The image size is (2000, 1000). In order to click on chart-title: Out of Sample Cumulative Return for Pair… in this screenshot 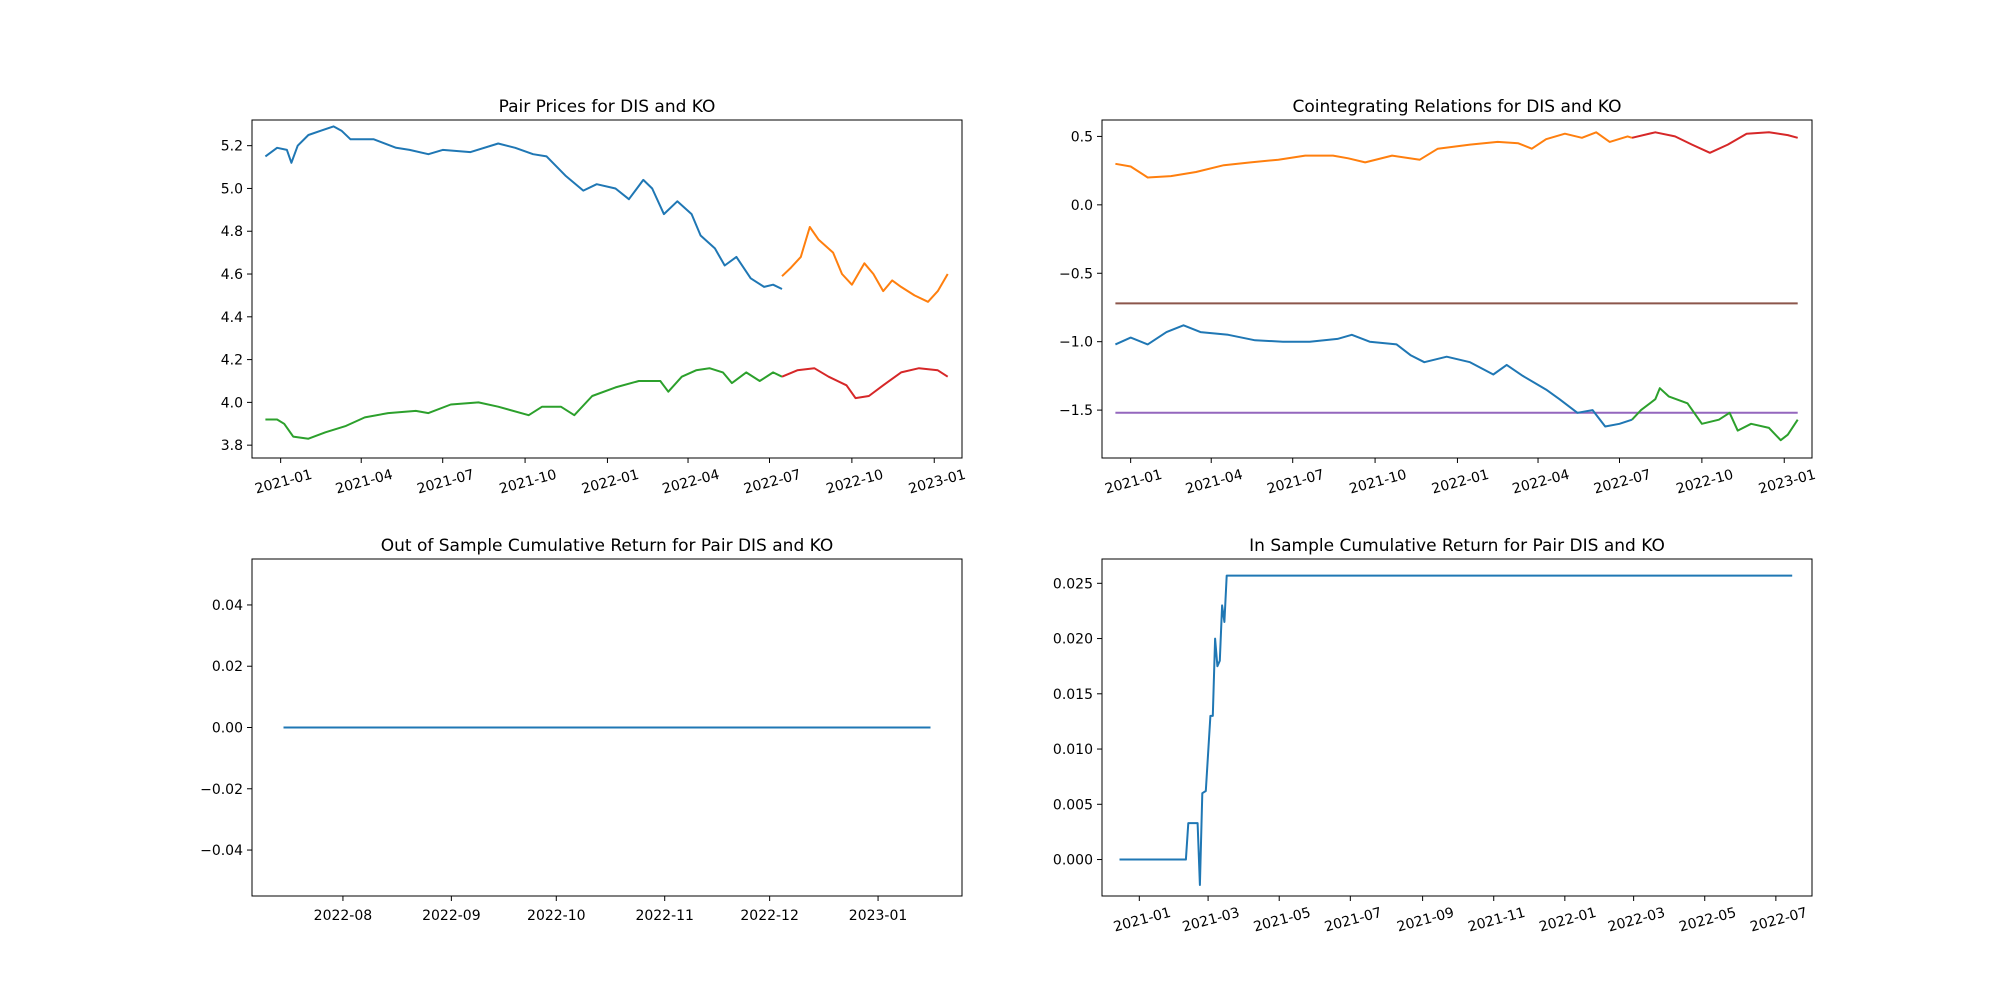, I will do `click(607, 546)`.